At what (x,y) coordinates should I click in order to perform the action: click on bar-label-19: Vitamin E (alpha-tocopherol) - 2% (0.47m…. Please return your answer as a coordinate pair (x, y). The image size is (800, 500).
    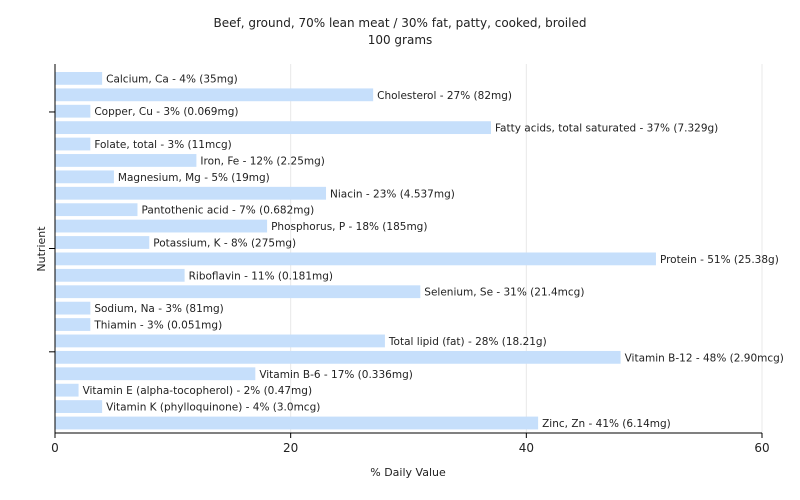
    Looking at the image, I should click on (197, 391).